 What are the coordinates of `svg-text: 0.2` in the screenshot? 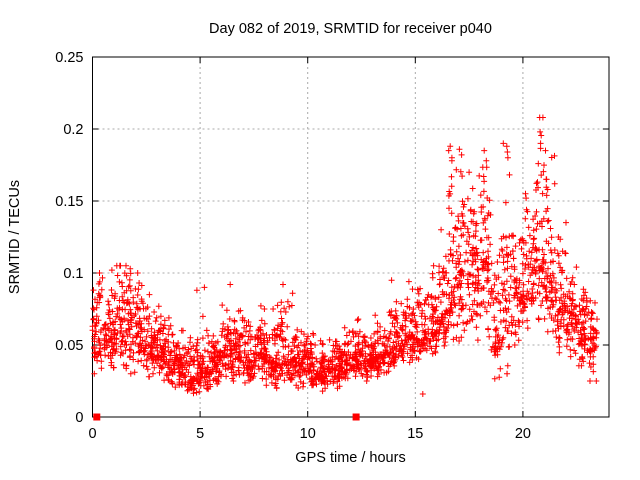 It's located at (73, 130).